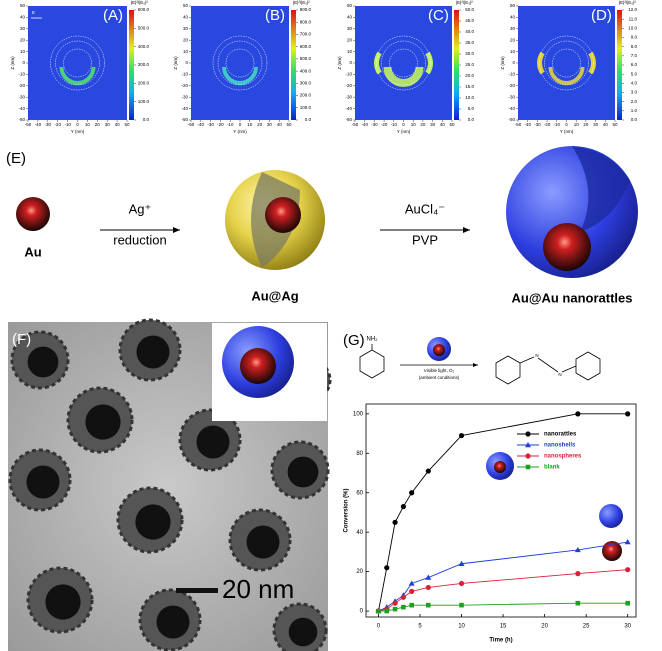  Describe the element at coordinates (469, 75) in the screenshot. I see `colorbar-tick-label: 20.0` at that location.